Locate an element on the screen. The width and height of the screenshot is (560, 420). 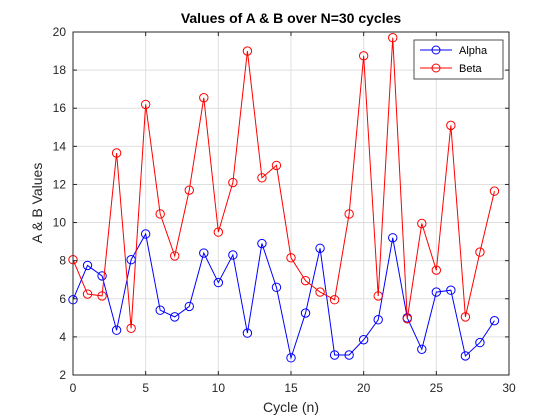
x-tick-label: 15 is located at coordinates (291, 388).